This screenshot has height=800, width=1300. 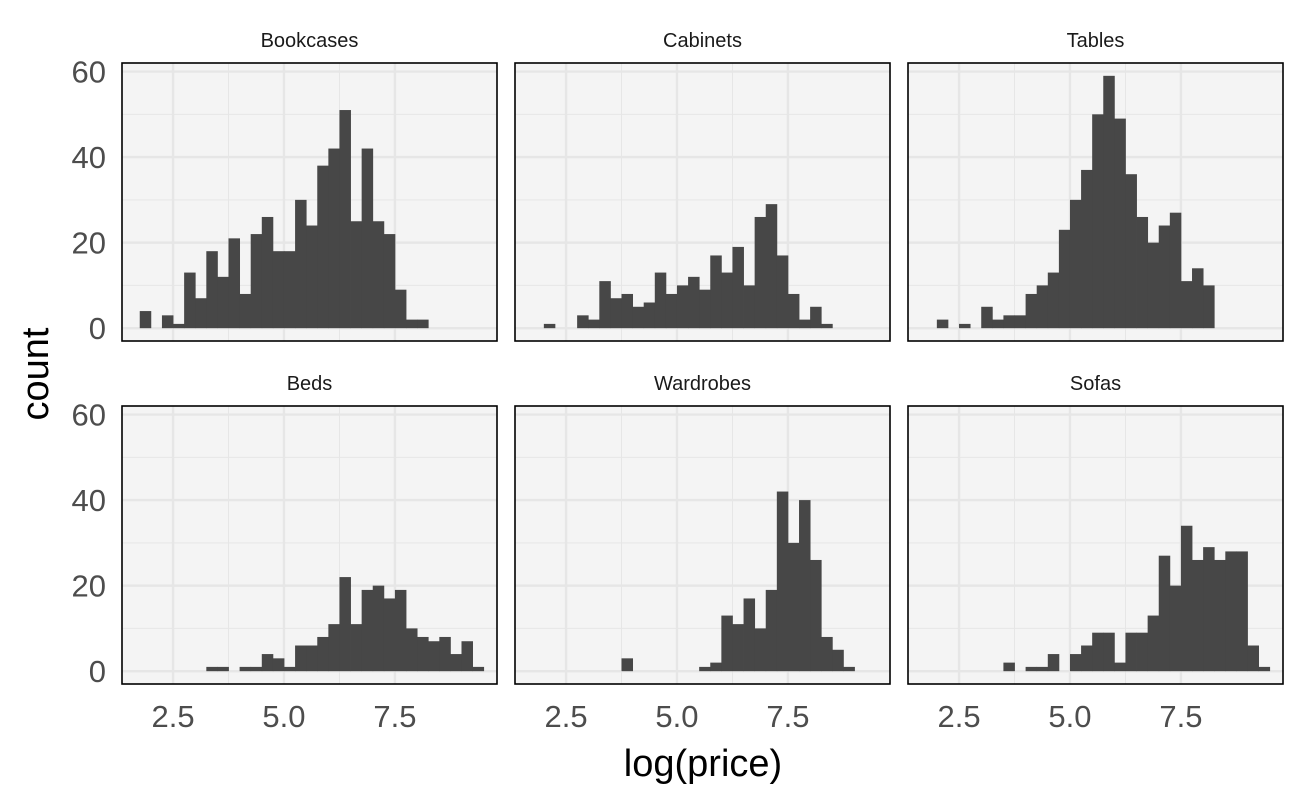 What do you see at coordinates (36, 373) in the screenshot?
I see `y-axis-title: count` at bounding box center [36, 373].